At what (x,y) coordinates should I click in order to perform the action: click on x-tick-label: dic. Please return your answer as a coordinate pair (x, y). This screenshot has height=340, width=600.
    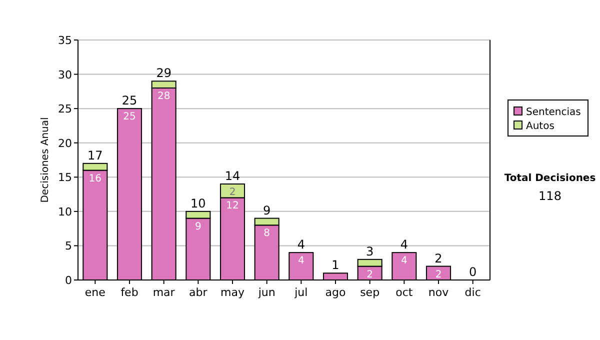
    Looking at the image, I should click on (472, 292).